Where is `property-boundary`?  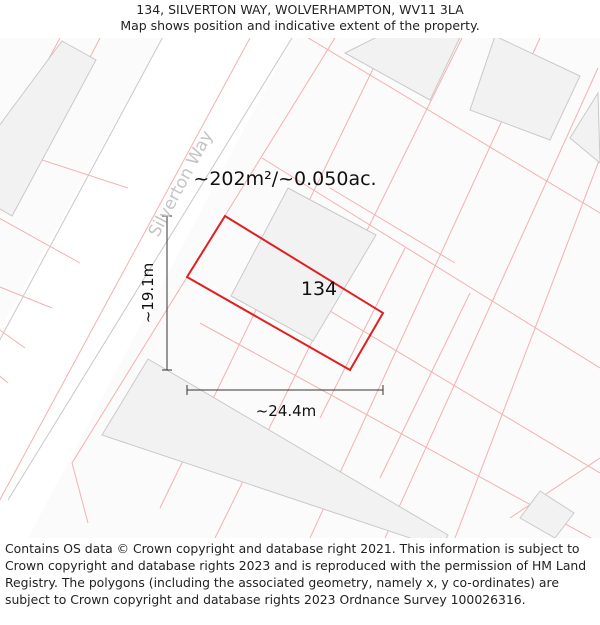
property-boundary is located at coordinates (285, 293).